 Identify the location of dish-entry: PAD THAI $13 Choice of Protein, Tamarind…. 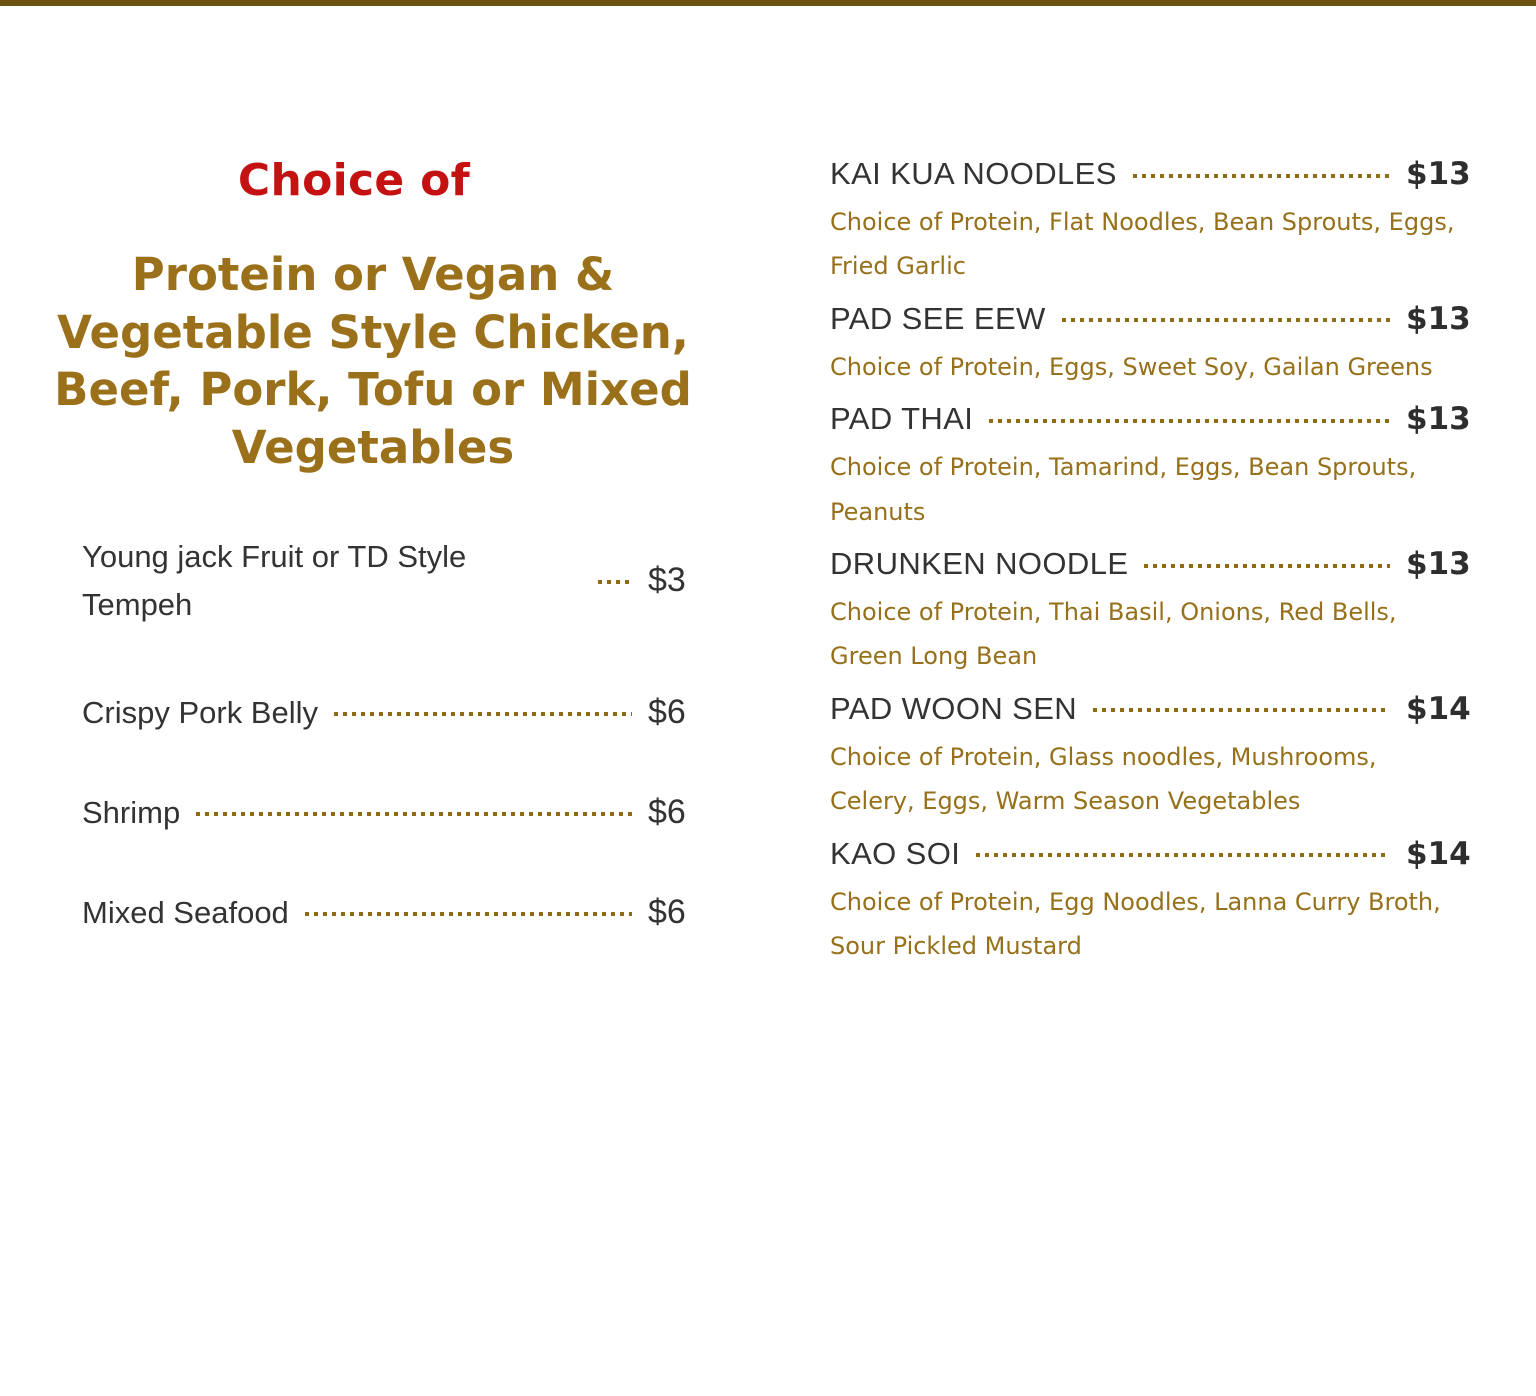
(1160, 466).